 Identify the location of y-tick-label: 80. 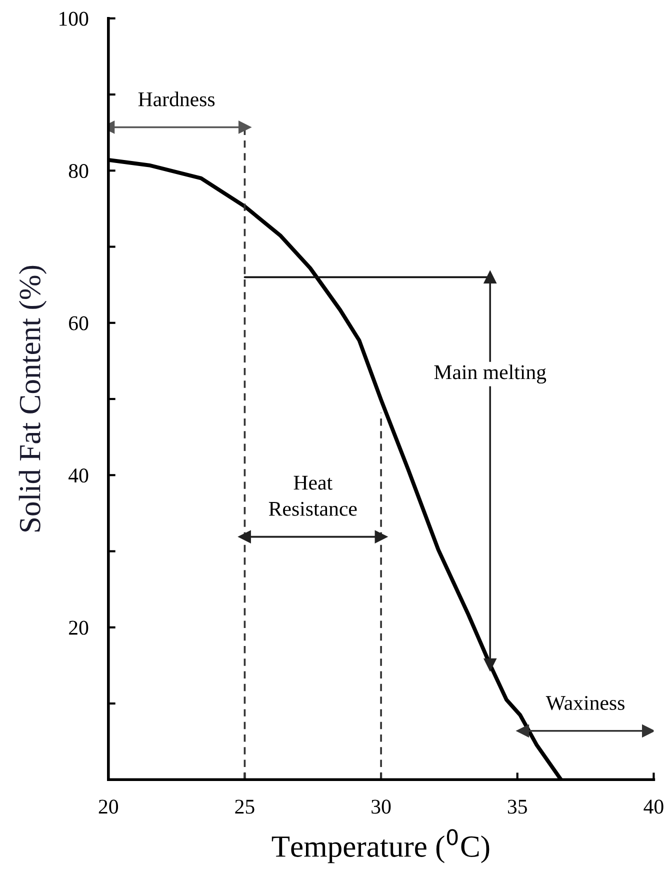
(78, 171).